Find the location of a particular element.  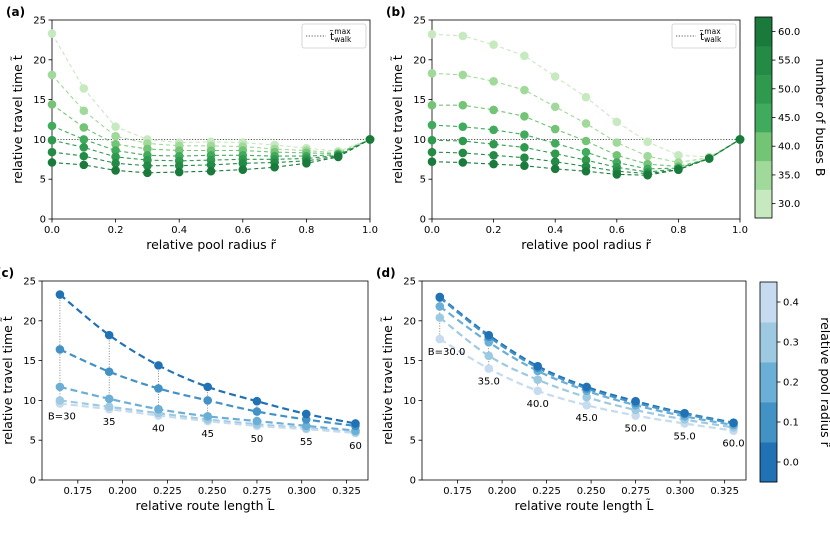

x-tick-label: 0.250 is located at coordinates (212, 491).